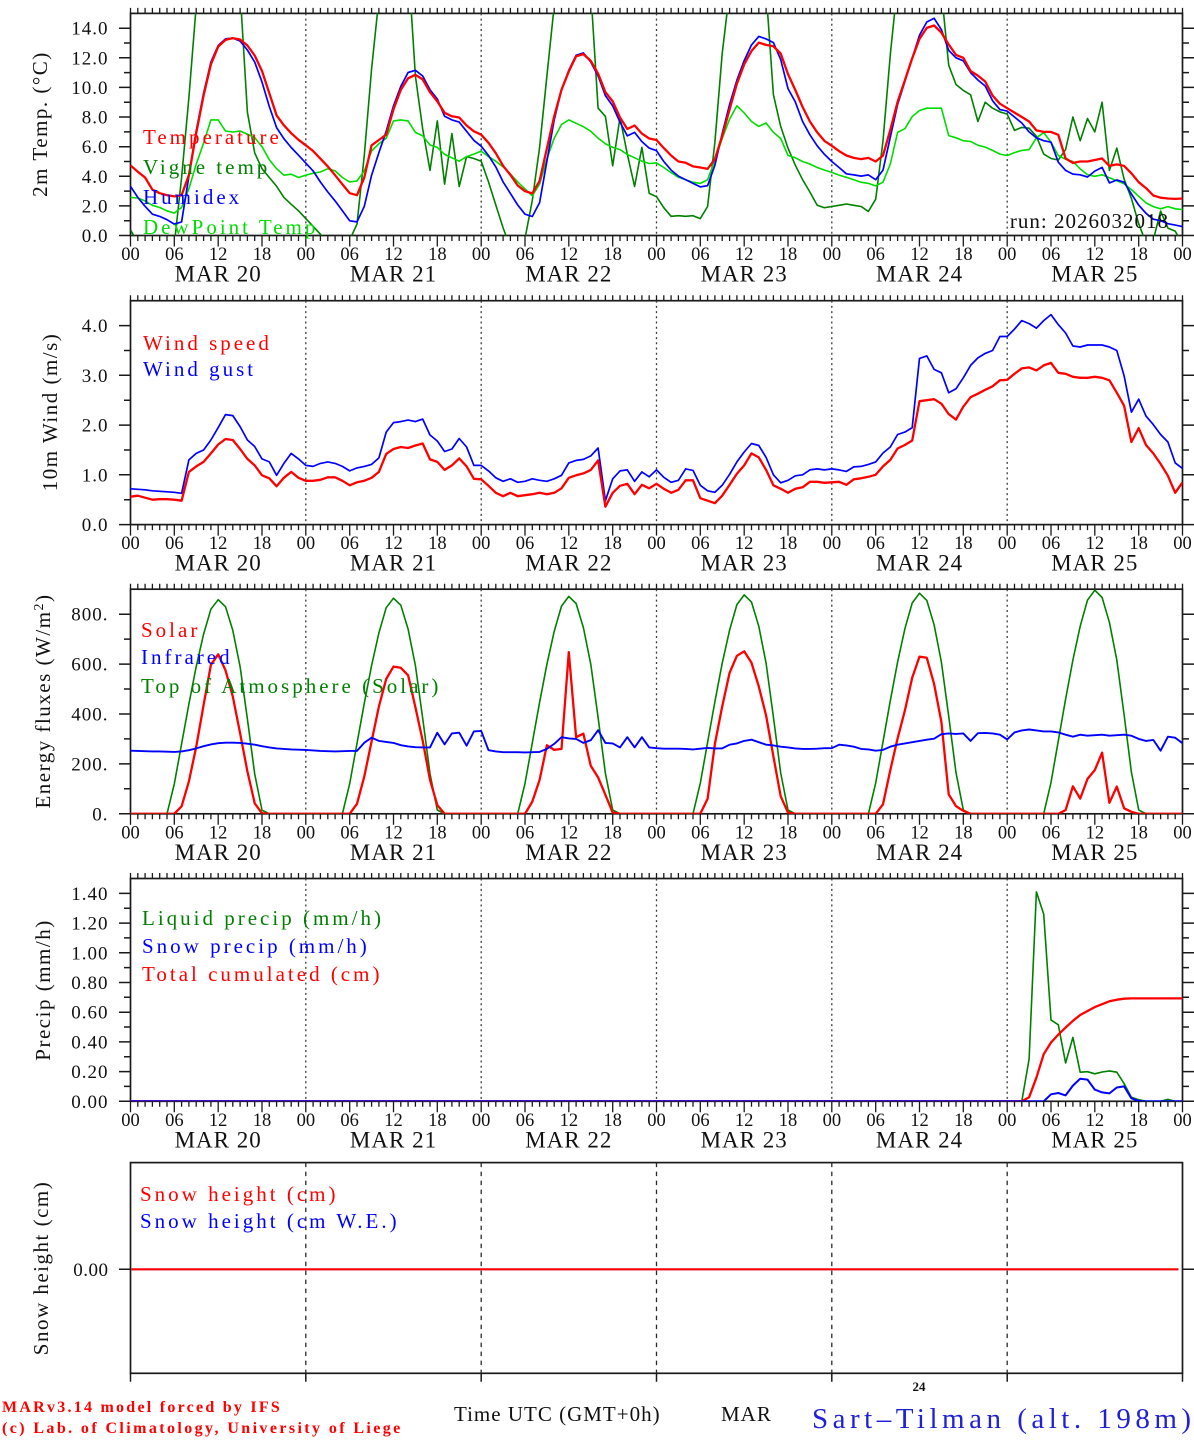 The image size is (1194, 1440). Describe the element at coordinates (89, 924) in the screenshot. I see `svg-text: 1.20` at that location.